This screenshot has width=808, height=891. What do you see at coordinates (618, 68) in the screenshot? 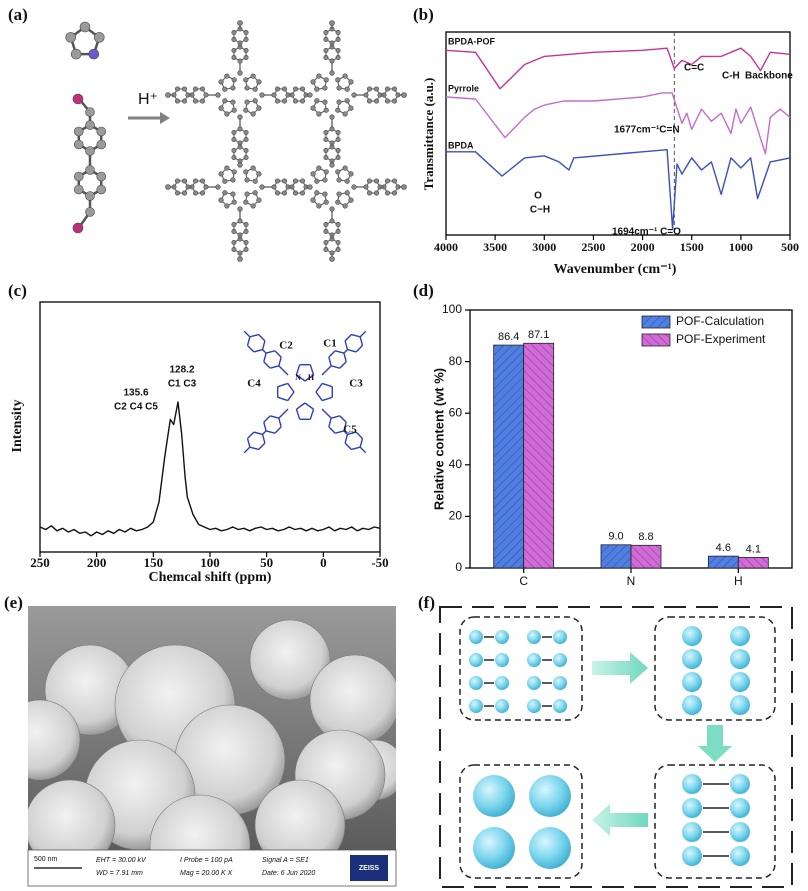
I see `data-line` at bounding box center [618, 68].